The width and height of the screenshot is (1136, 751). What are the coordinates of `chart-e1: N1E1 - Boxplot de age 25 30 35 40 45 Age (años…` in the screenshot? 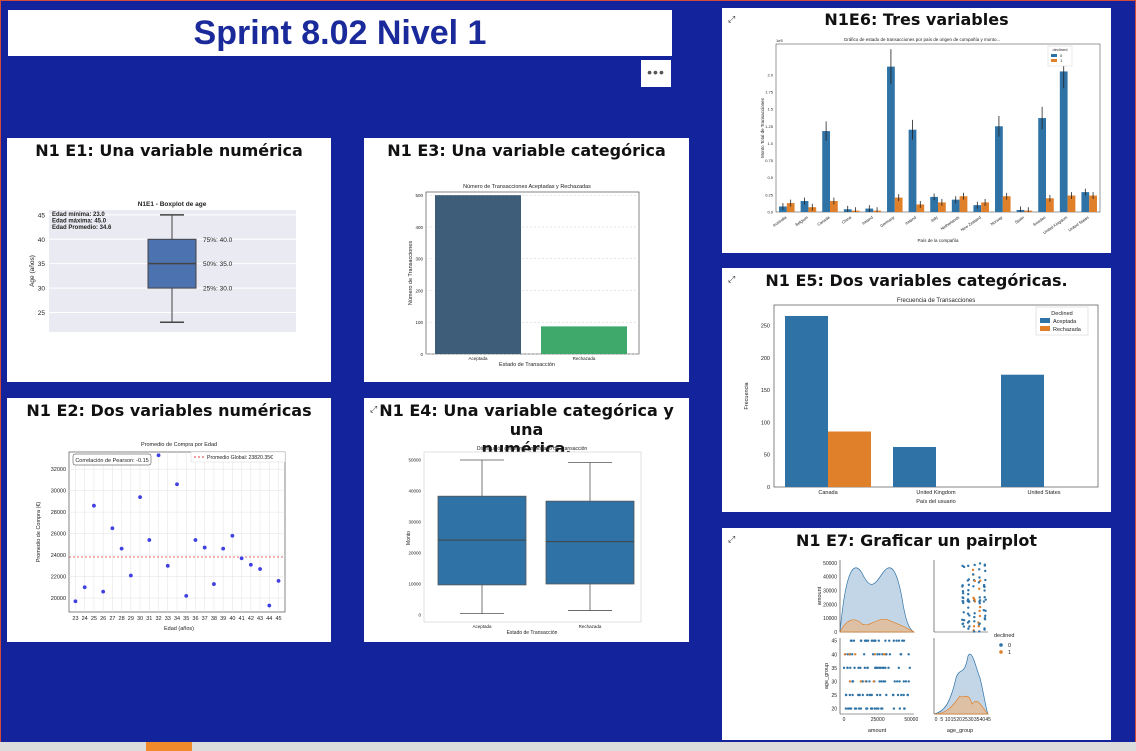 It's located at (162, 266).